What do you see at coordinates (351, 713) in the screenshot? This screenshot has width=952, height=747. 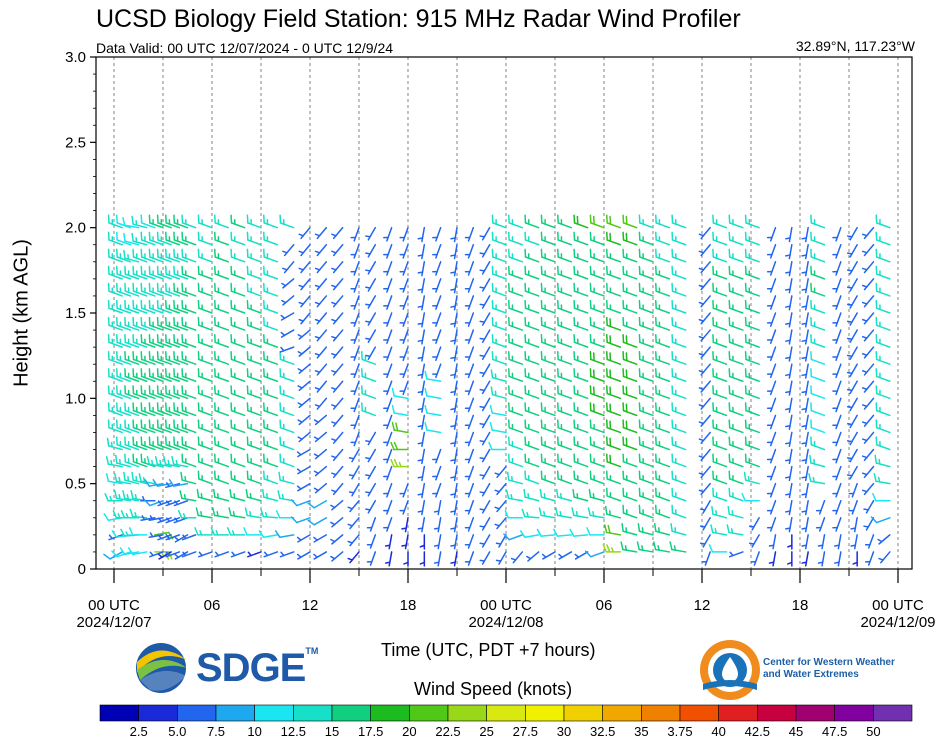 I see `colorbar-swatch` at bounding box center [351, 713].